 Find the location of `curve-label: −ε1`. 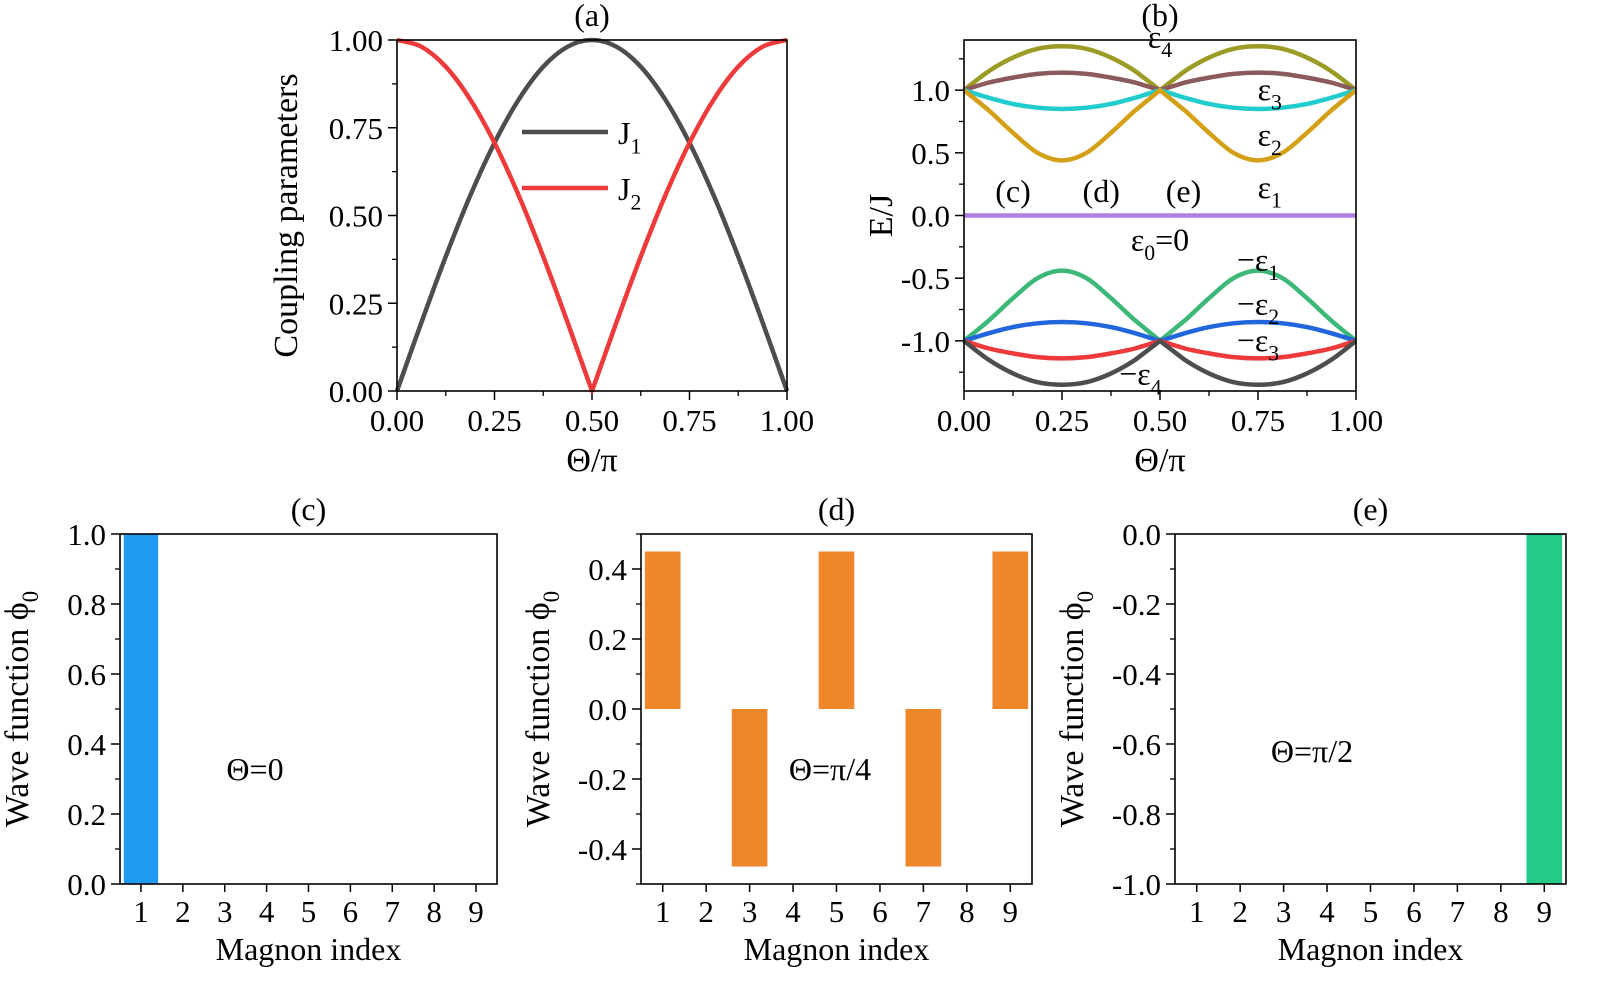

curve-label: −ε1 is located at coordinates (1258, 264).